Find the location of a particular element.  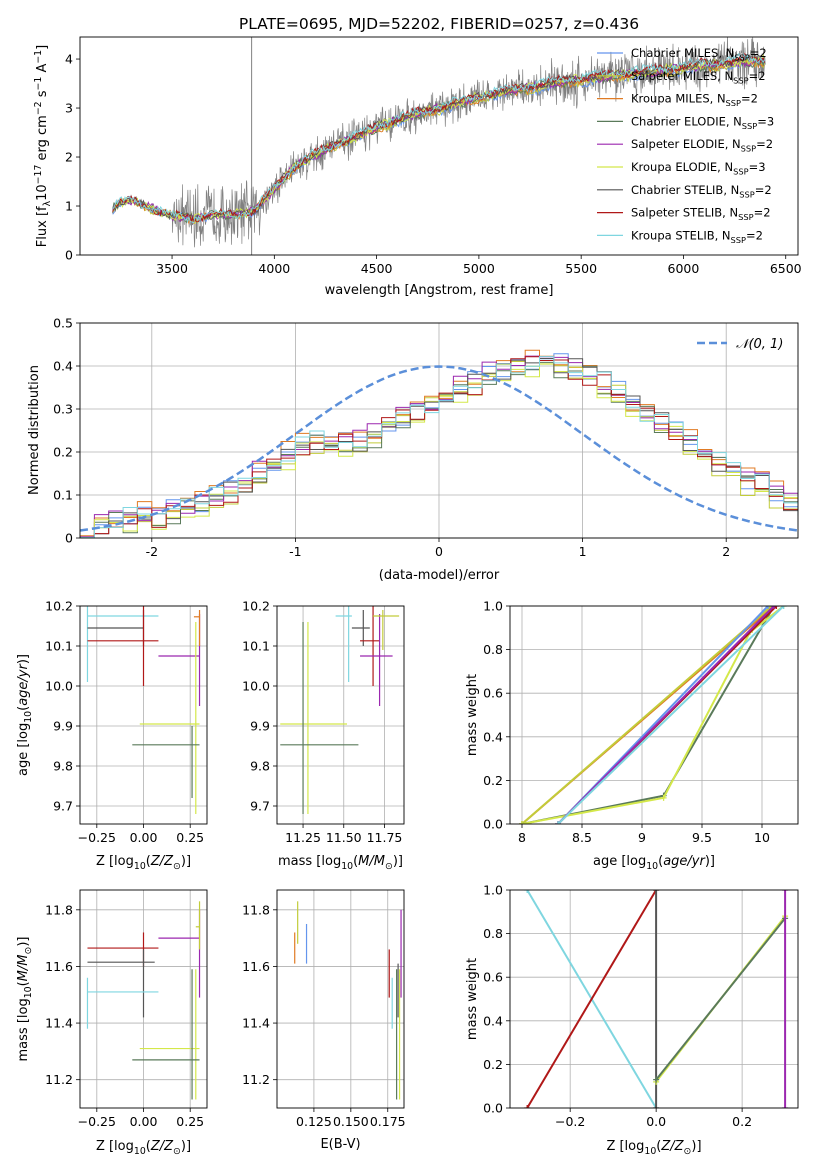

x-tick-label: 5000 is located at coordinates (479, 268).